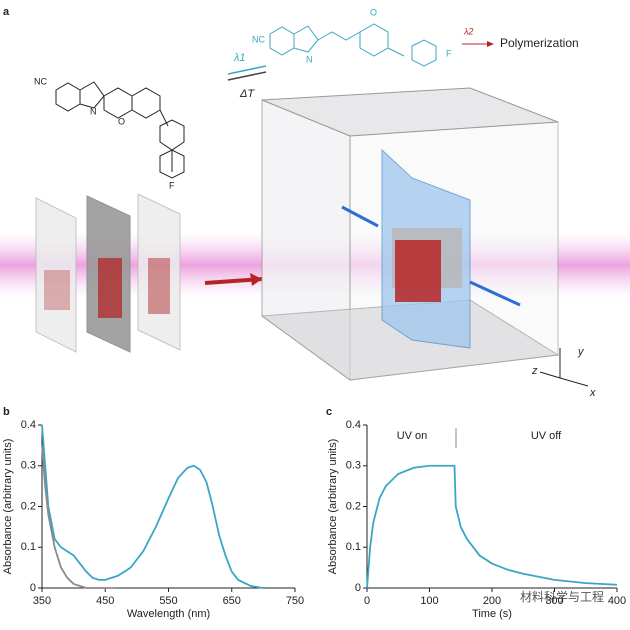 The height and width of the screenshot is (630, 630). Describe the element at coordinates (105, 601) in the screenshot. I see `x-tick-label: 450` at that location.